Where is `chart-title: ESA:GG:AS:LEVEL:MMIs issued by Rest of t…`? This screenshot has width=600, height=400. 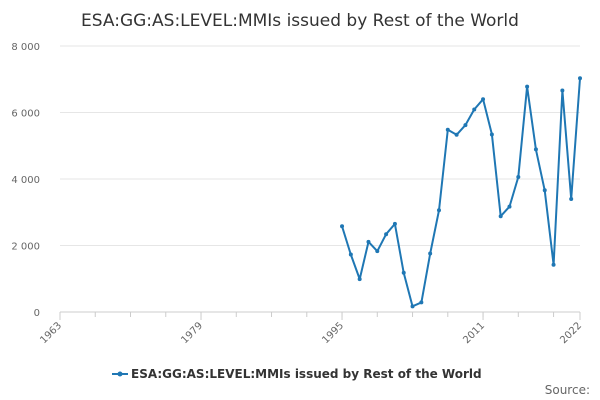 chart-title: ESA:GG:AS:LEVEL:MMIs issued by Rest of t… is located at coordinates (300, 21).